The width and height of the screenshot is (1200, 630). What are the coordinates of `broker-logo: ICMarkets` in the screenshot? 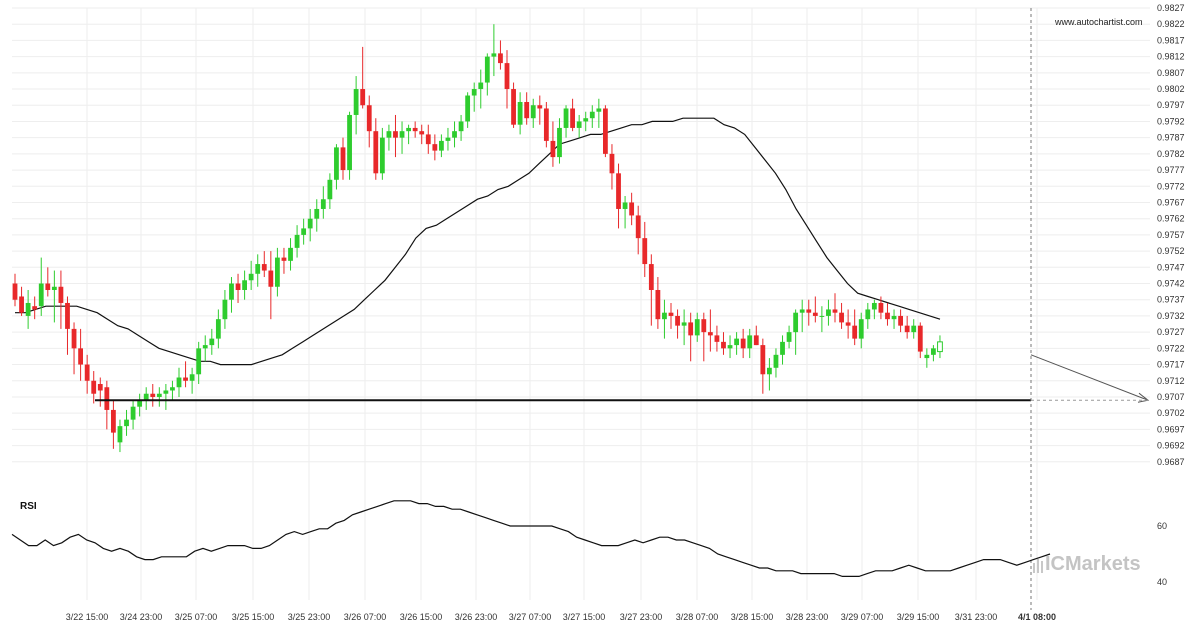 It's located at (1087, 564).